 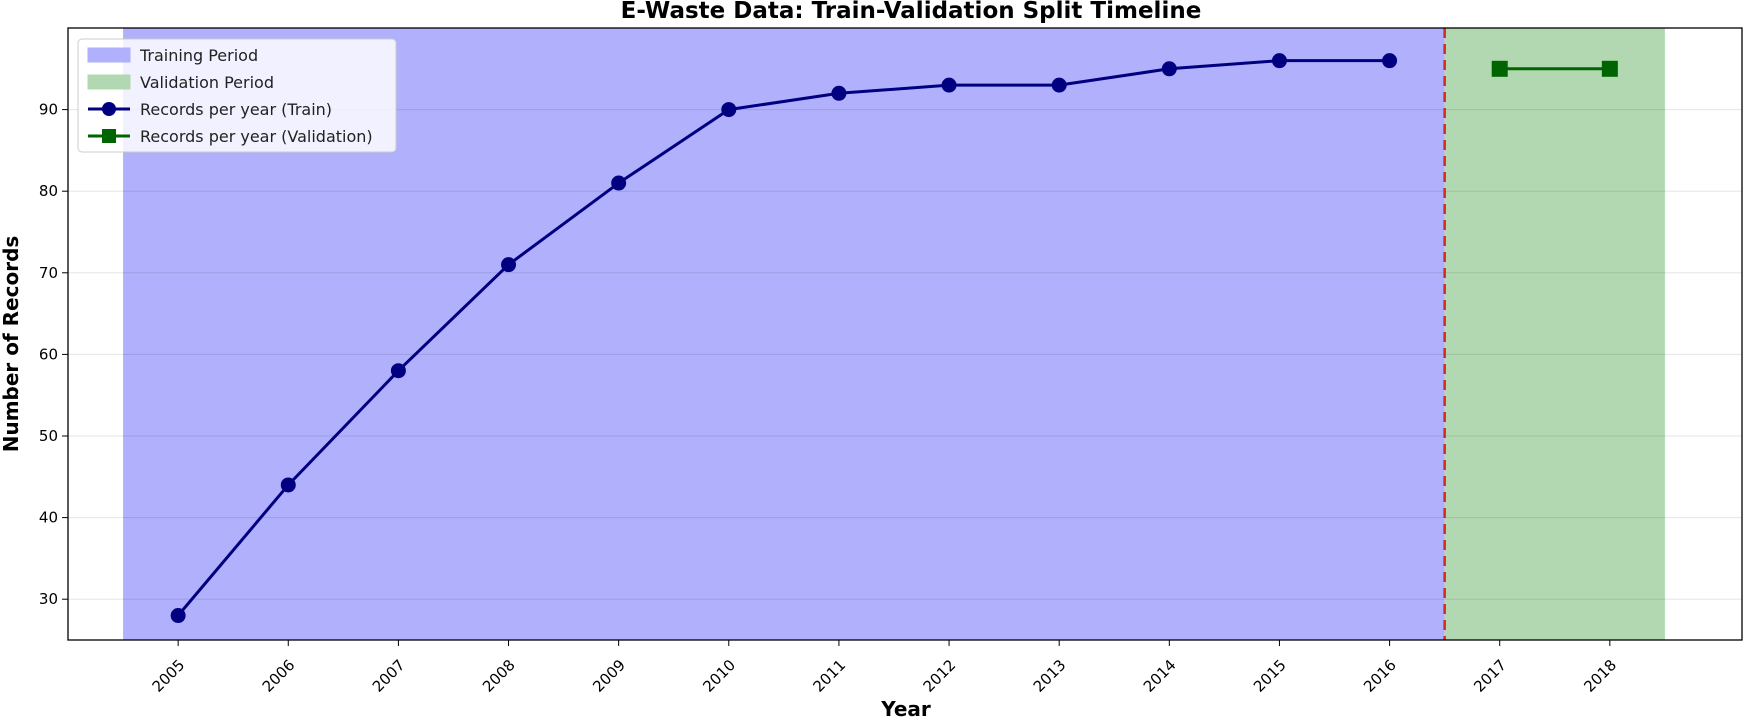 What do you see at coordinates (940, 676) in the screenshot?
I see `x-tick-label: 2012` at bounding box center [940, 676].